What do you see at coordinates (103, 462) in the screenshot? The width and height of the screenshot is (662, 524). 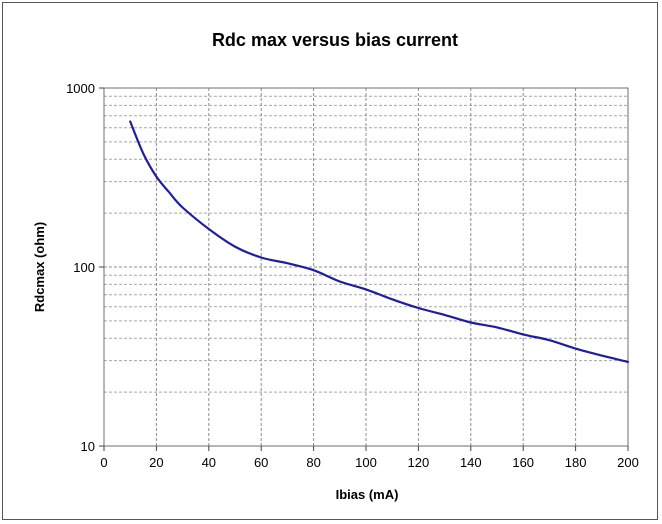 I see `x-tick-label: 0` at bounding box center [103, 462].